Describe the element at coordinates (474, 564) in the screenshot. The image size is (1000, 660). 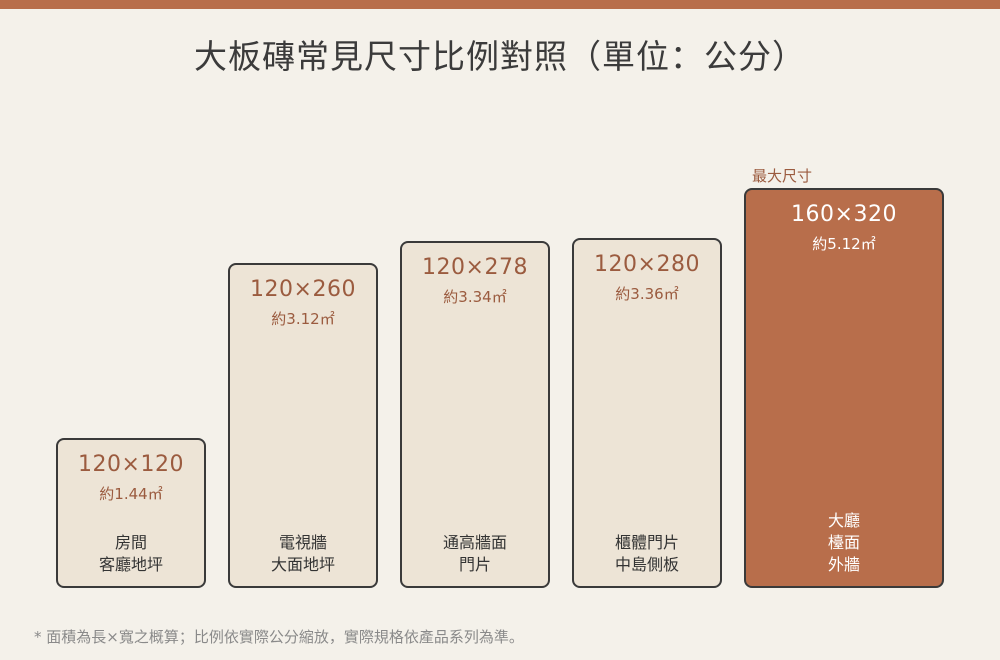
I see `tile-use-label: 門片` at that location.